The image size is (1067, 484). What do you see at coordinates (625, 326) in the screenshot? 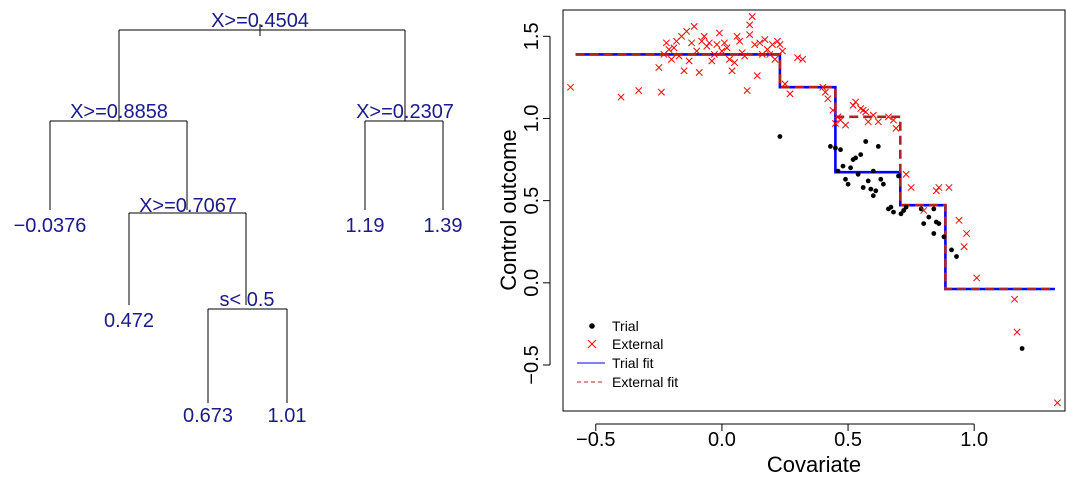
I see `legend-label: Trial` at bounding box center [625, 326].